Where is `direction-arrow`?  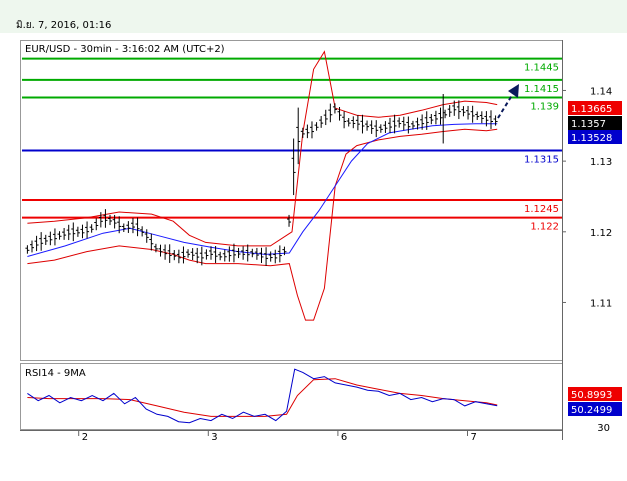 direction-arrow is located at coordinates (508, 101).